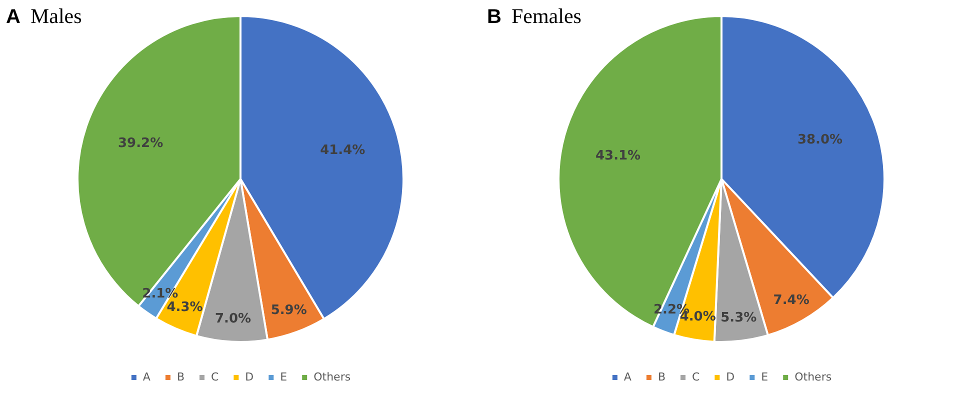 This screenshot has width=962, height=399. I want to click on data-label: 39.2%, so click(141, 144).